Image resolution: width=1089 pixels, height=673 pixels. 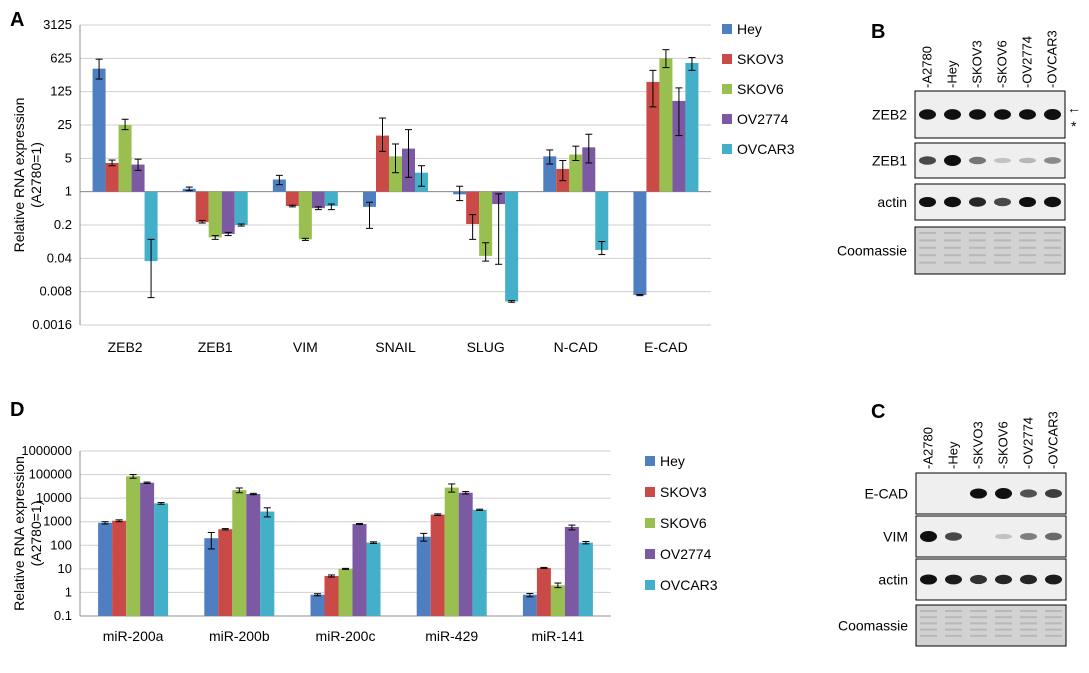 What do you see at coordinates (1053, 440) in the screenshot?
I see `lane-label: -OVCAR3` at bounding box center [1053, 440].